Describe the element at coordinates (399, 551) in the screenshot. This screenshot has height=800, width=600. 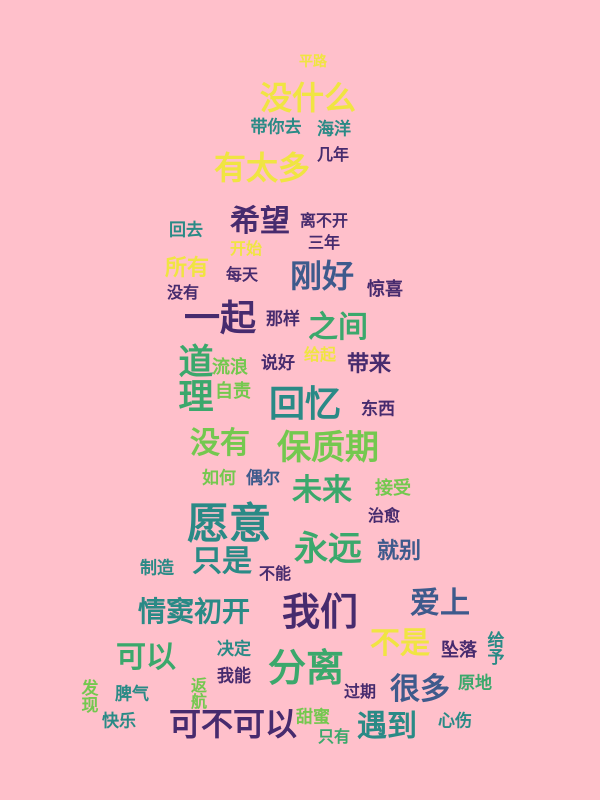
I see `cloud-word: 就别` at that location.